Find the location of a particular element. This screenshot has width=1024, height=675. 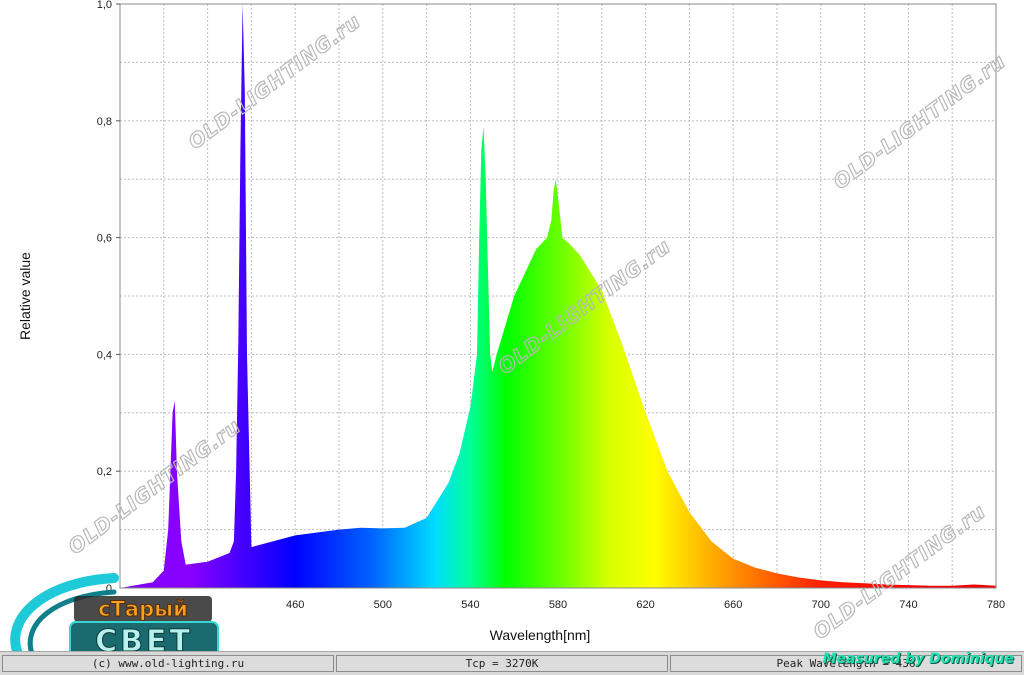

y-tick-label: 0,6 is located at coordinates (104, 239).